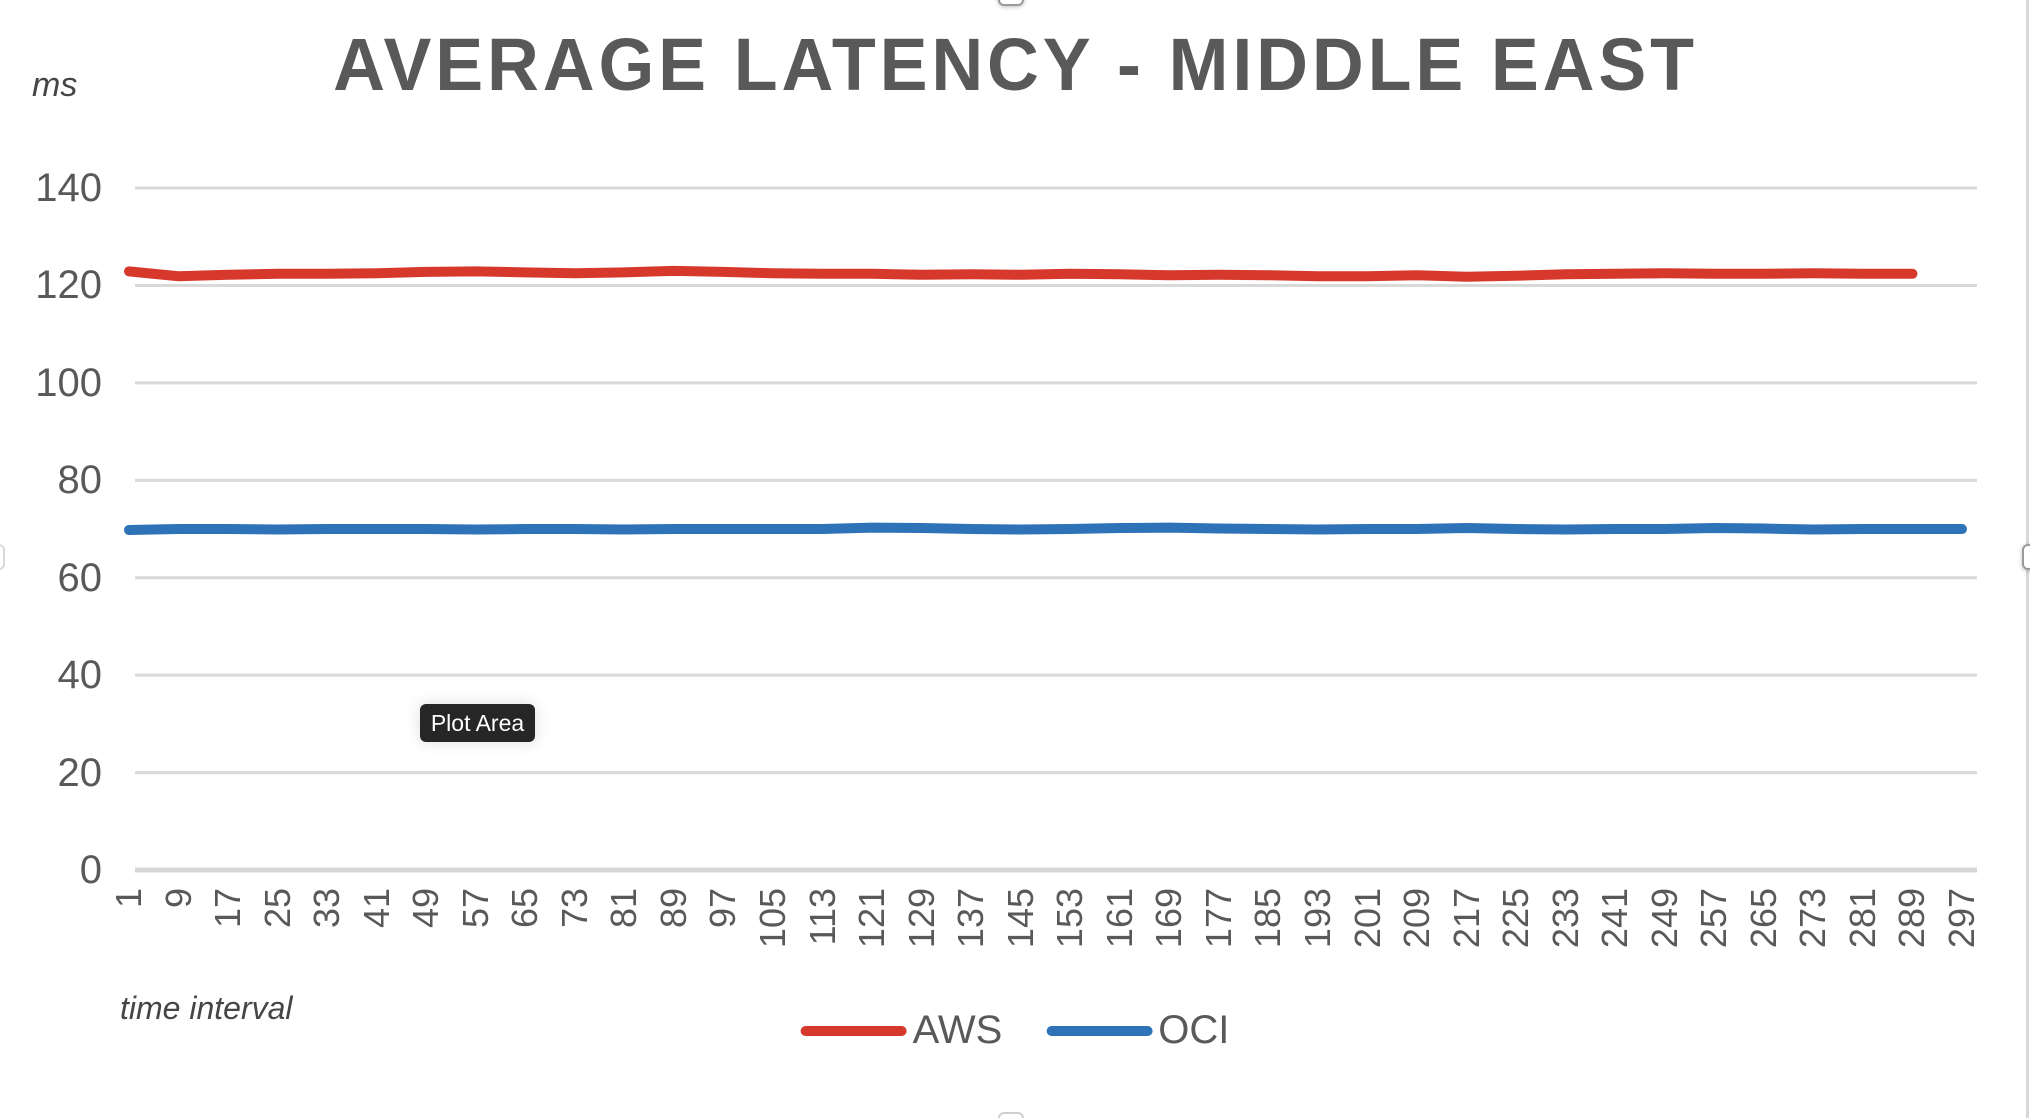 This screenshot has height=1118, width=2030. Describe the element at coordinates (673, 908) in the screenshot. I see `x-tick-label: 89` at that location.